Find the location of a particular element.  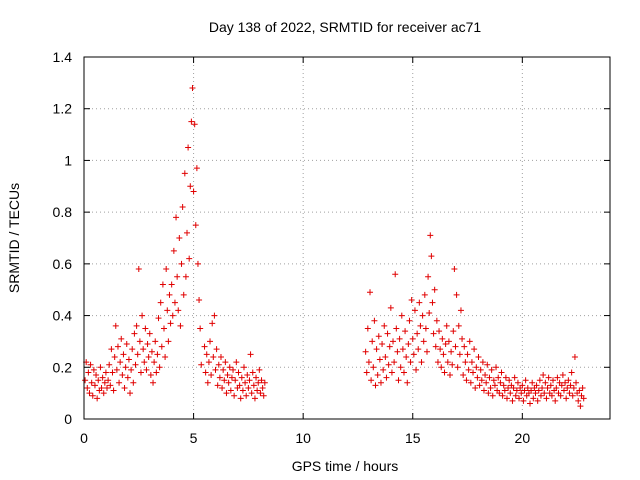

y-tick-label: 1 is located at coordinates (68, 160).